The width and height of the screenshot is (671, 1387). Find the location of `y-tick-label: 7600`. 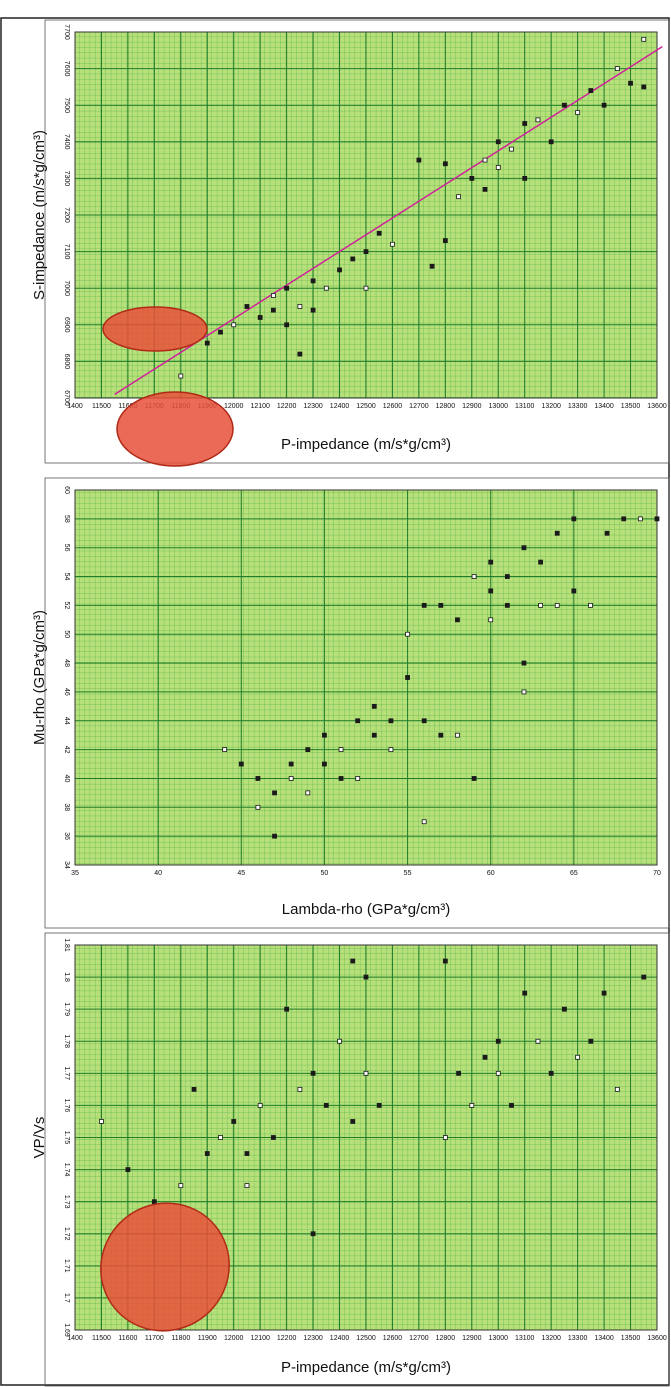

y-tick-label: 7600 is located at coordinates (66, 69).